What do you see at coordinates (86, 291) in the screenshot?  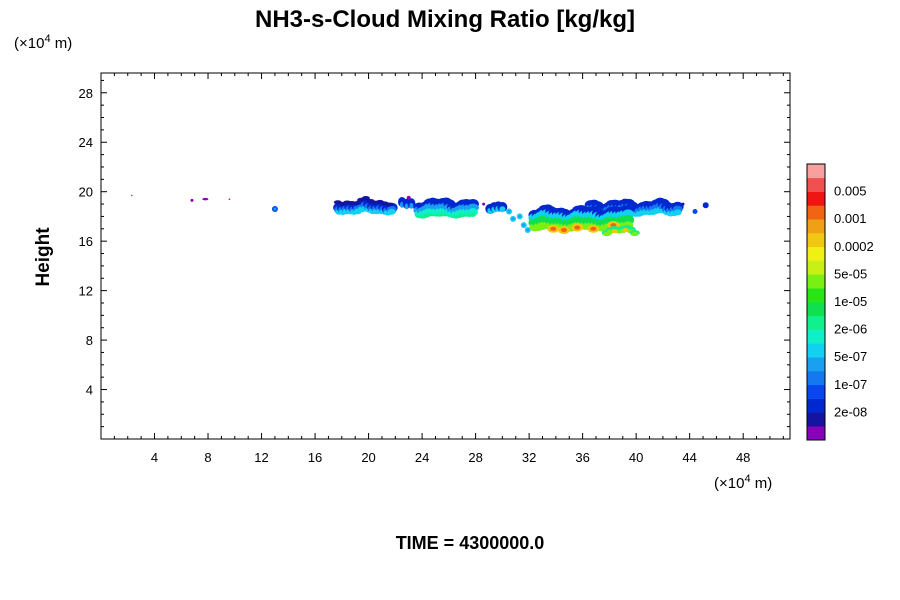 I see `y-tick-label: 12` at bounding box center [86, 291].